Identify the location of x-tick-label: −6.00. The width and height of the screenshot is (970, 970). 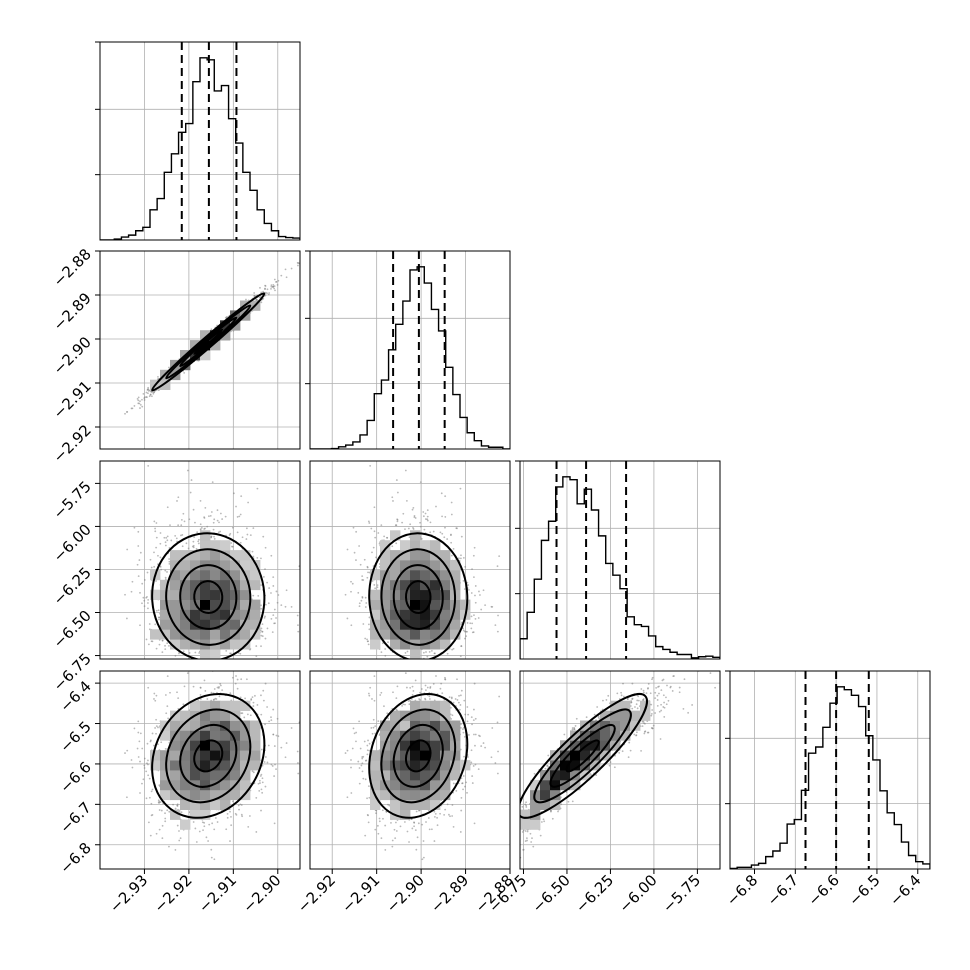
(638, 893).